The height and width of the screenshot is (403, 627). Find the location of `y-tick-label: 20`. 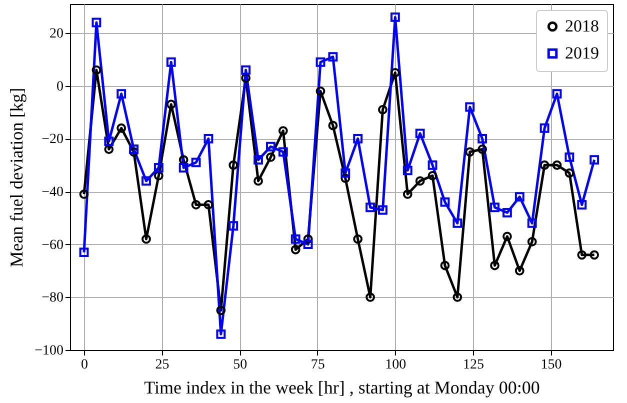

y-tick-label: 20 is located at coordinates (57, 34).